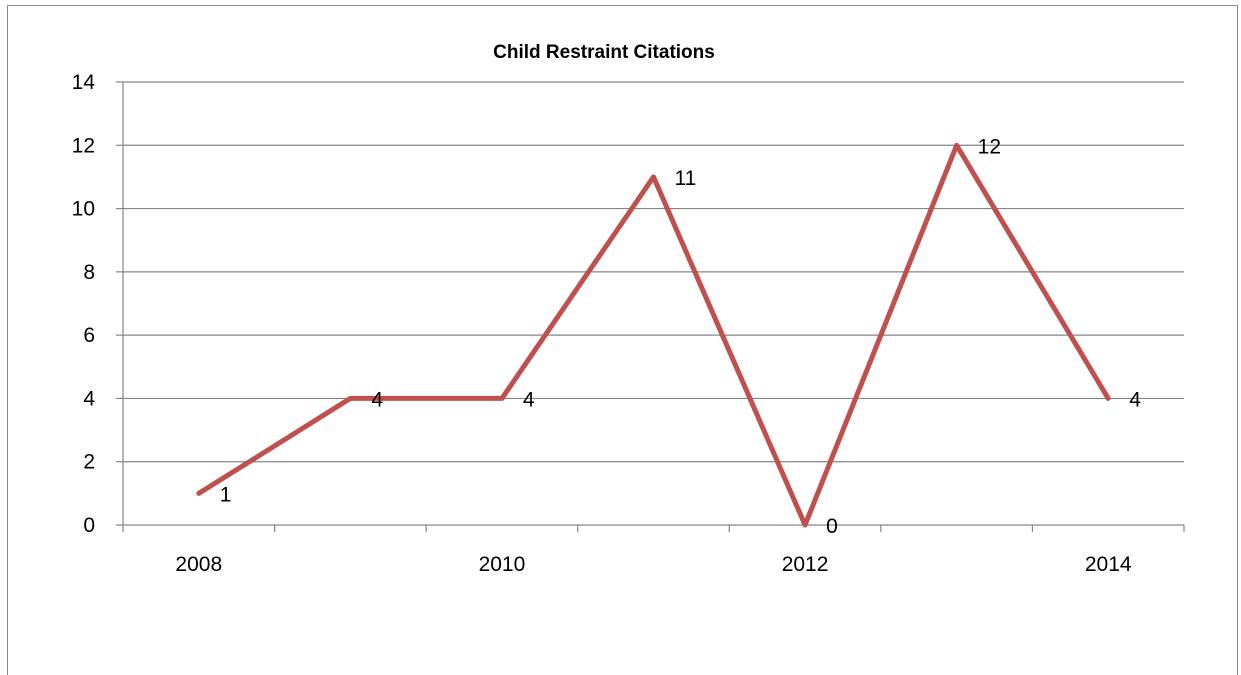  Describe the element at coordinates (83, 145) in the screenshot. I see `y-tick-label: 12` at that location.